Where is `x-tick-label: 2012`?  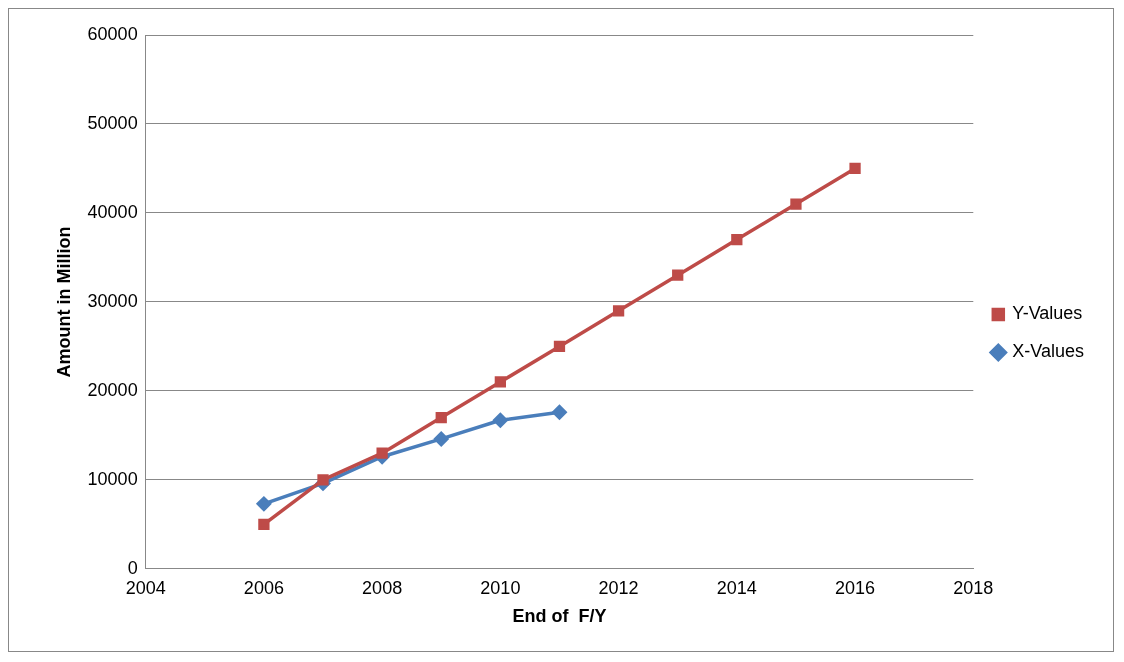 x-tick-label: 2012 is located at coordinates (618, 587).